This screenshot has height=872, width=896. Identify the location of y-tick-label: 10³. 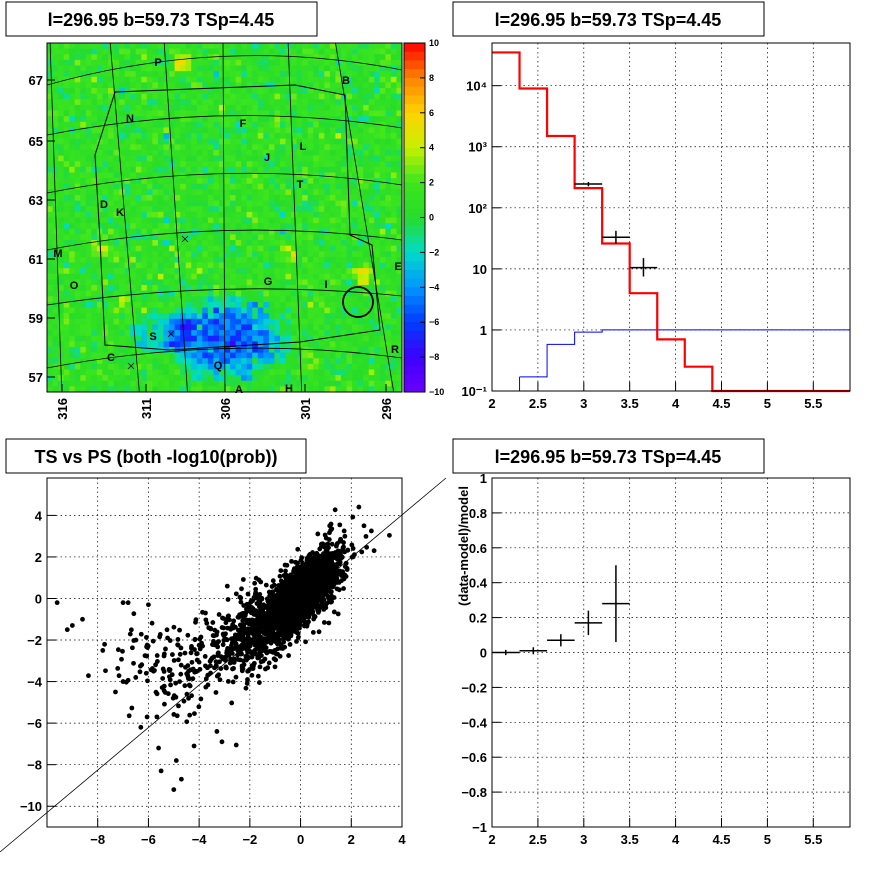
(477, 147).